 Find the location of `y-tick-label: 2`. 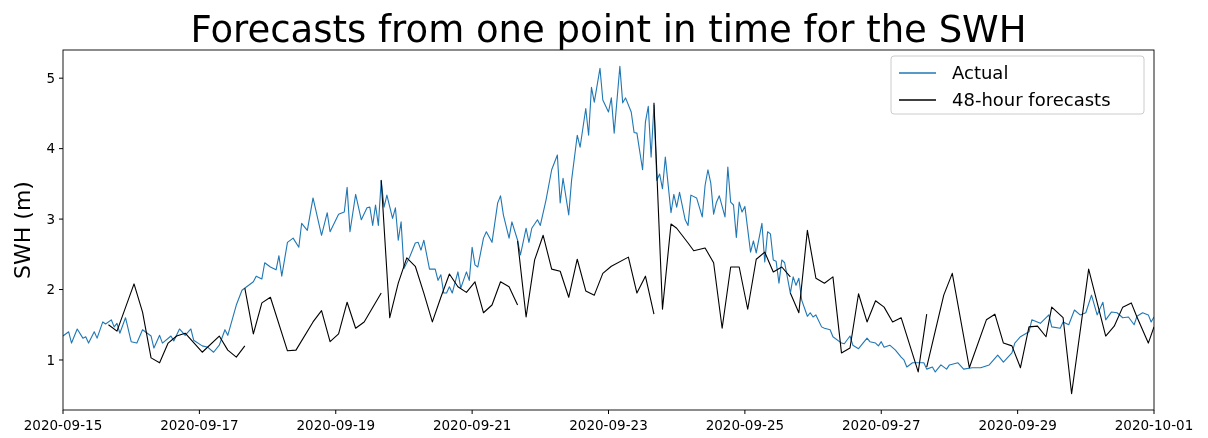

y-tick-label: 2 is located at coordinates (50, 289).